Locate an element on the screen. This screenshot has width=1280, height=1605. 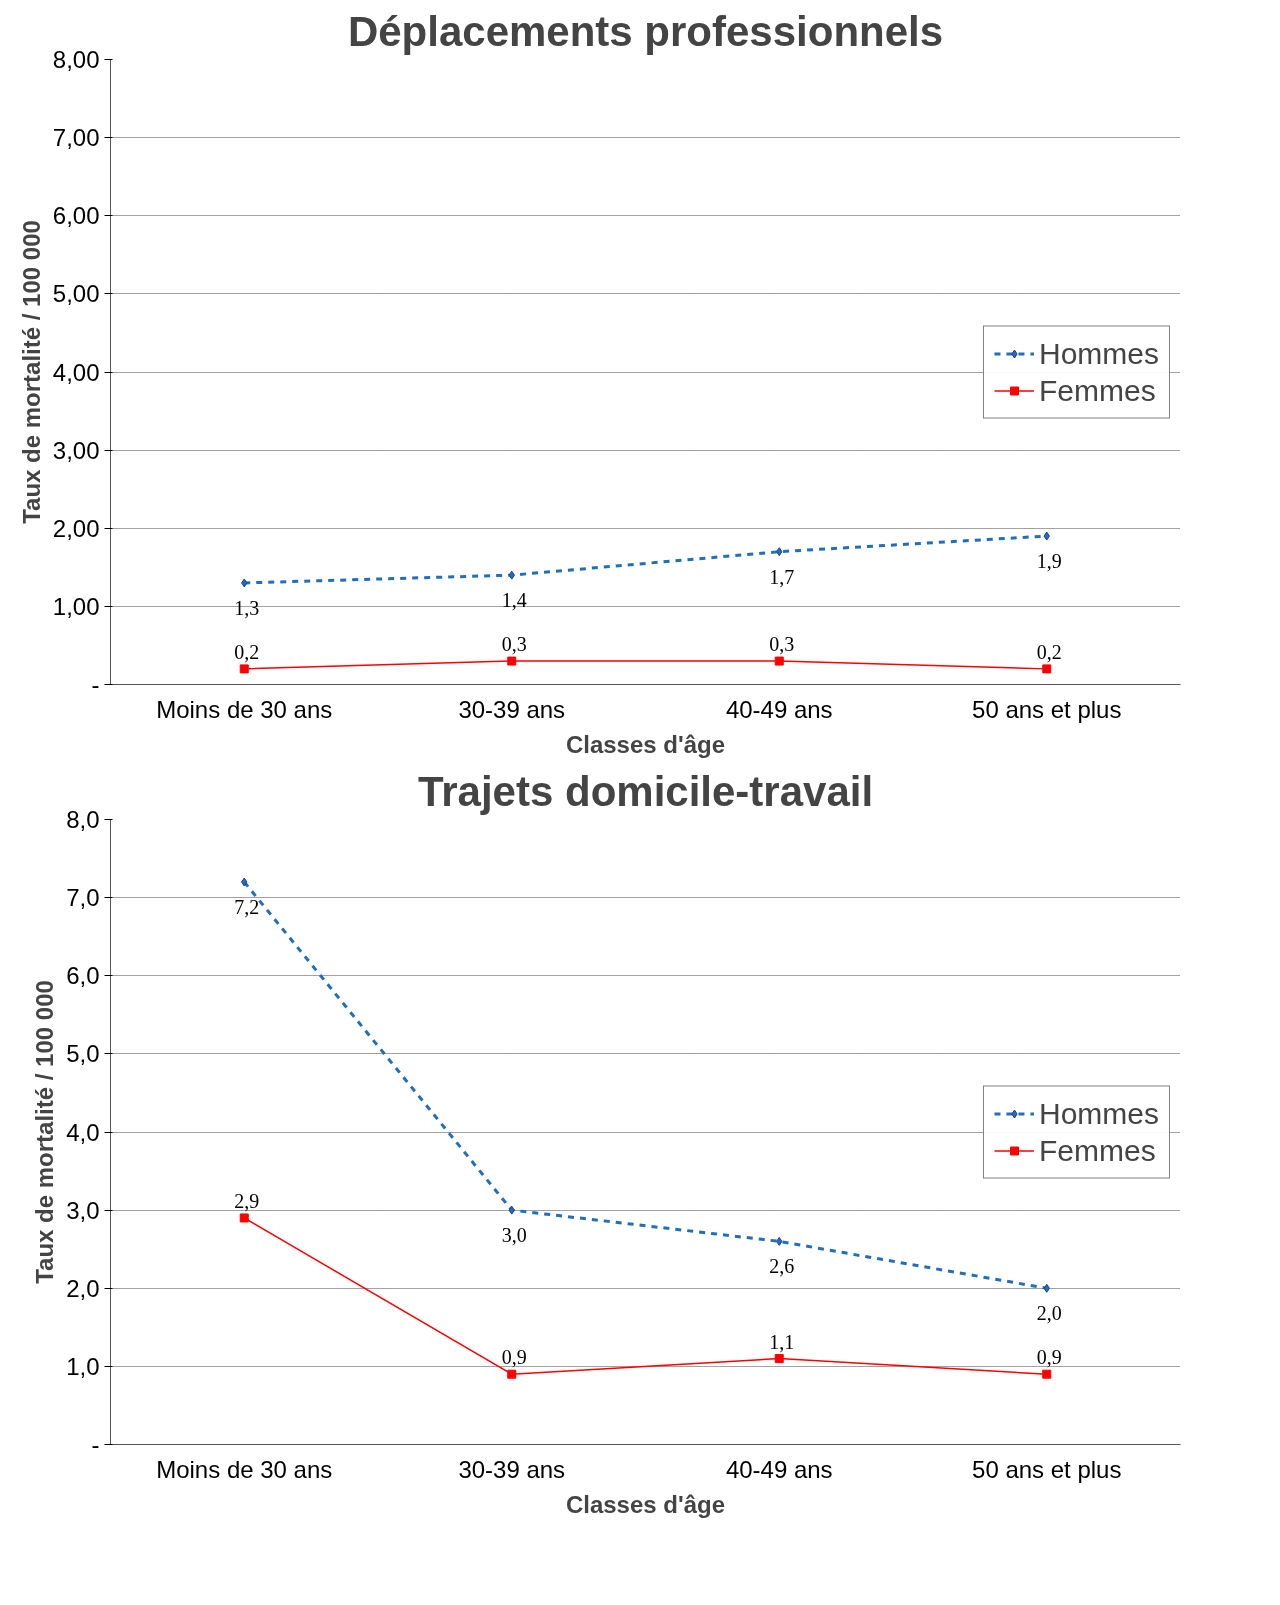
data-label: 2,6 is located at coordinates (782, 1266).